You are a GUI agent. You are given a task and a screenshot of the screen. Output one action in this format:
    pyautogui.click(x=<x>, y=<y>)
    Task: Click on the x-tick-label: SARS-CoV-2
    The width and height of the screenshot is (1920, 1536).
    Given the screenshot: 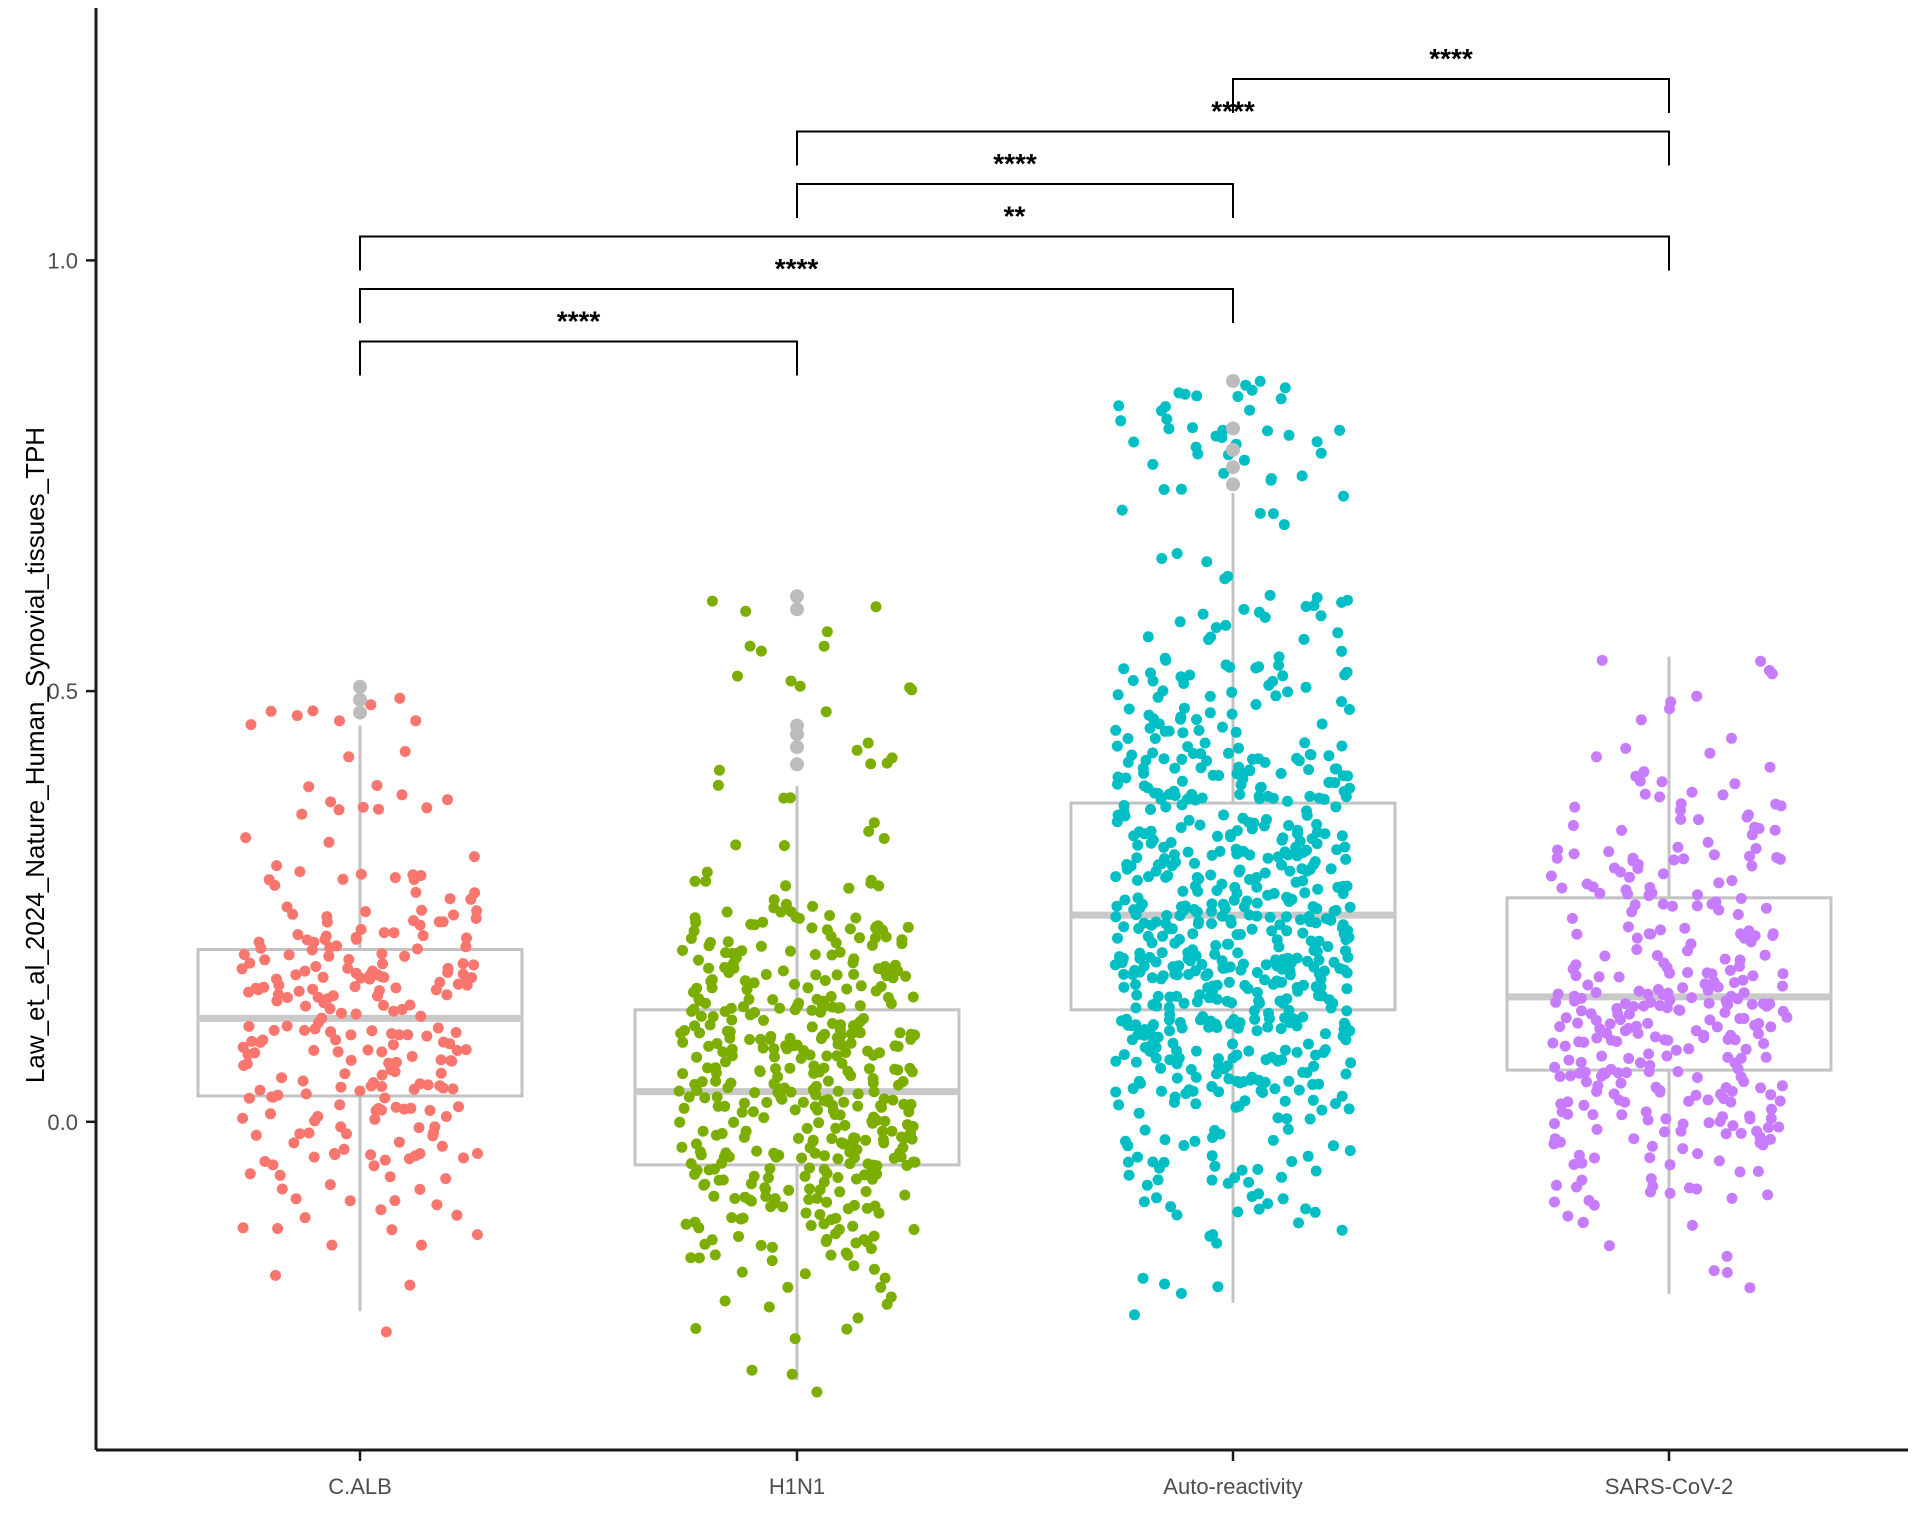 What is the action you would take?
    pyautogui.click(x=1669, y=1486)
    